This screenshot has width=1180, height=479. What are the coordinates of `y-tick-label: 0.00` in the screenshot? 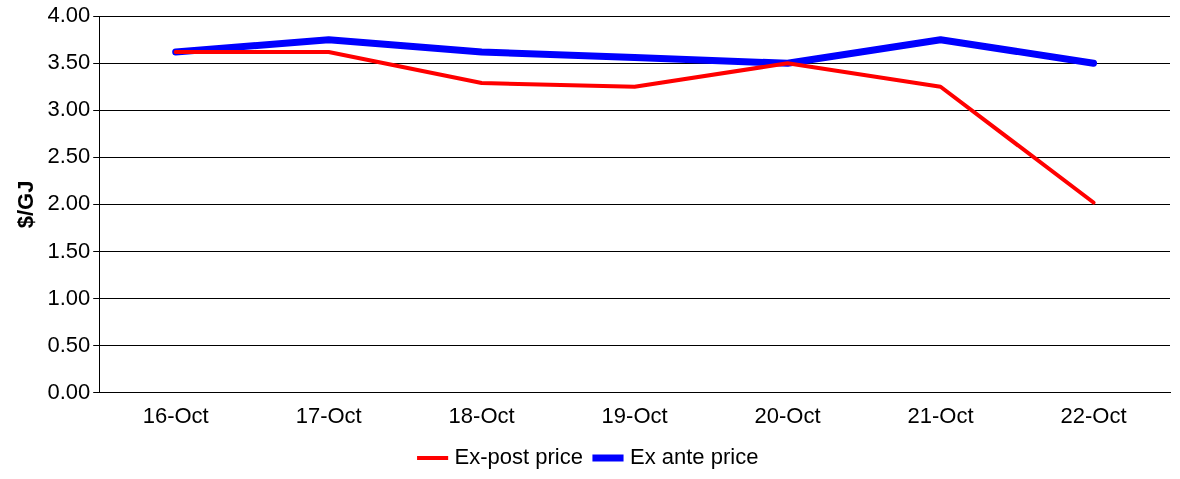 It's located at (69, 391).